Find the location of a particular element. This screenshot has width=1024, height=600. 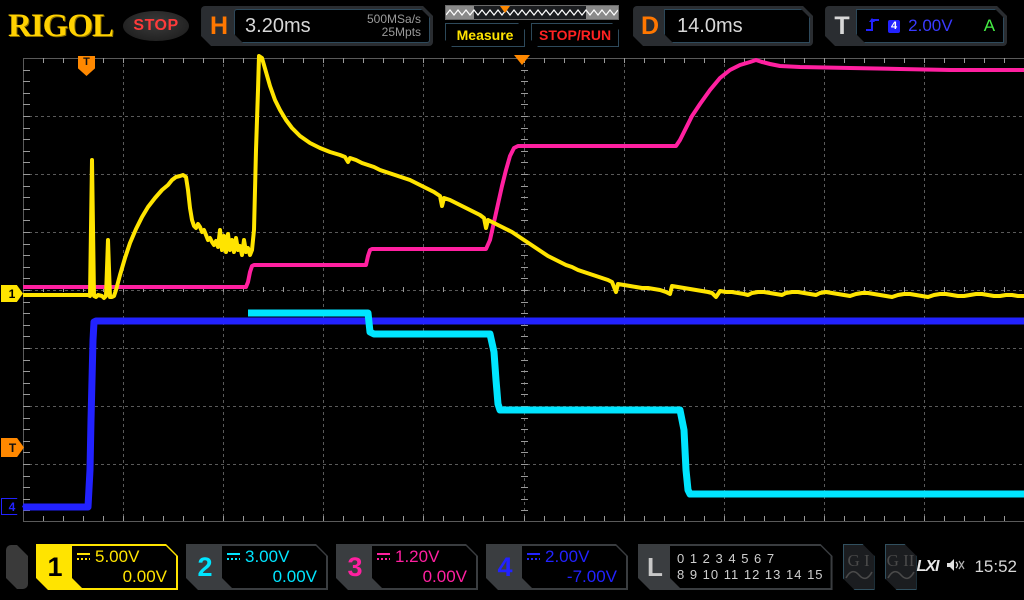

delay-values: 14.0ms is located at coordinates (737, 26).